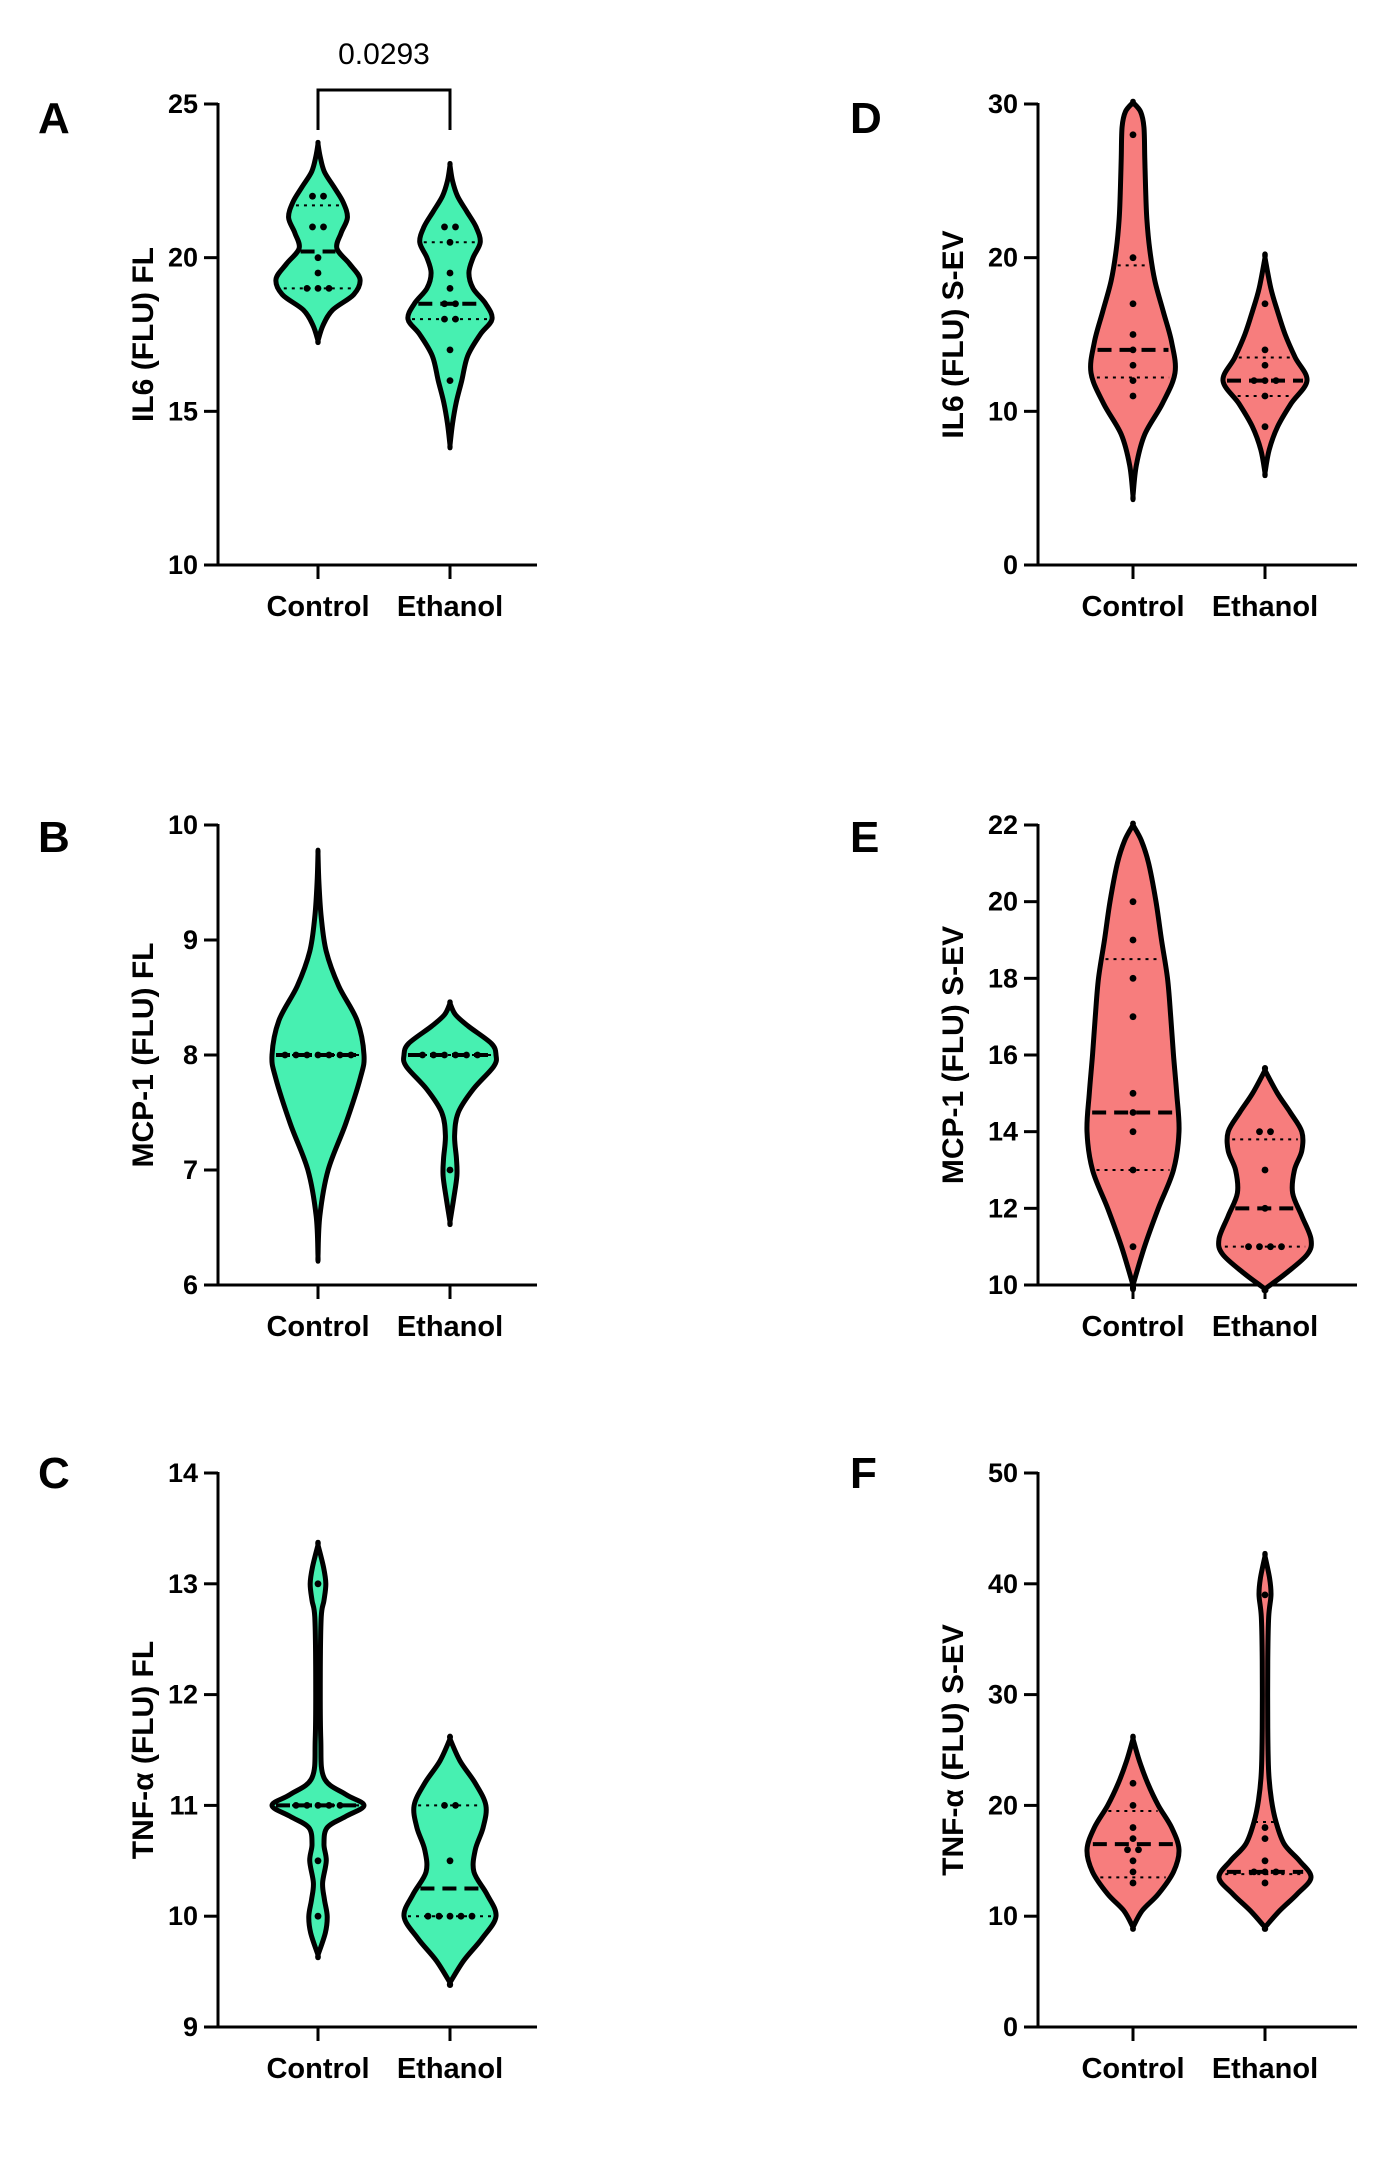 This screenshot has height=2164, width=1396. What do you see at coordinates (143, 1750) in the screenshot?
I see `y-axis-label: TNF-α (FLU) FL` at bounding box center [143, 1750].